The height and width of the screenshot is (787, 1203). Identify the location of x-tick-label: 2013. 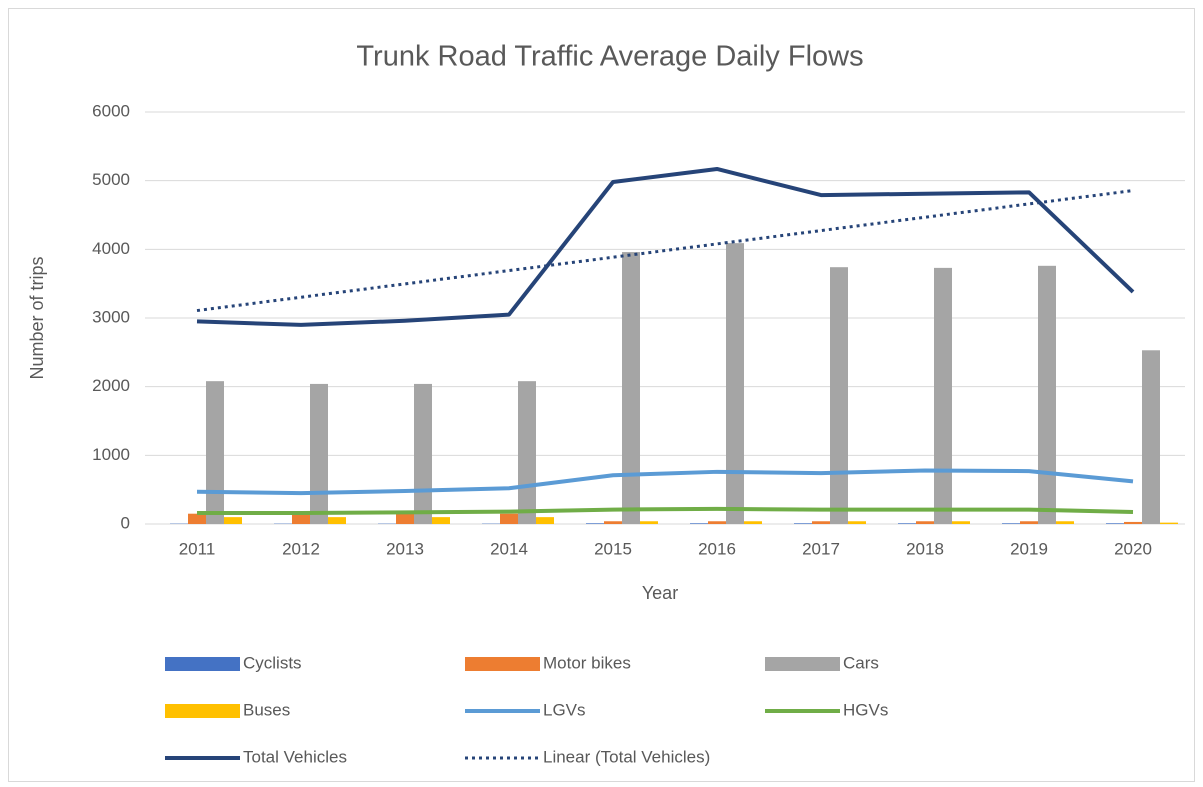
(405, 548).